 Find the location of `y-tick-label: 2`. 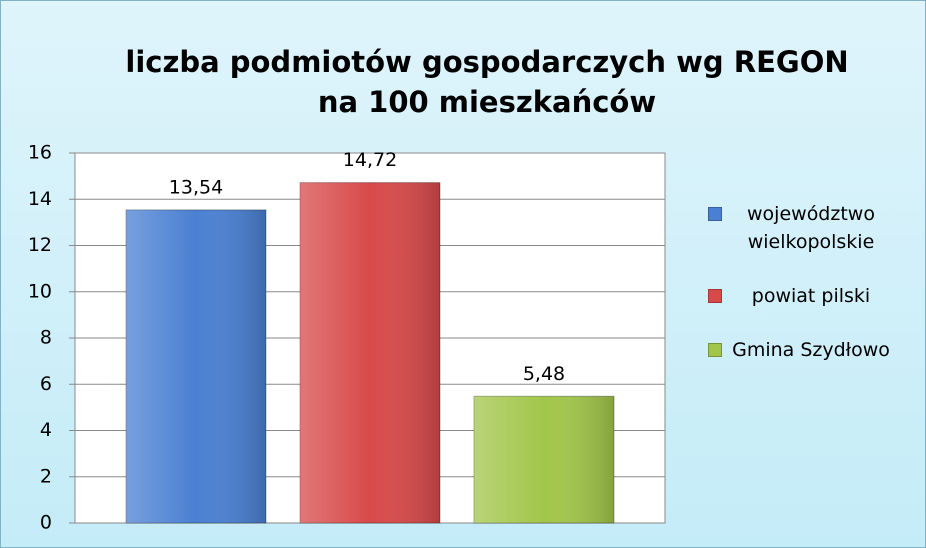

y-tick-label: 2 is located at coordinates (46, 476).